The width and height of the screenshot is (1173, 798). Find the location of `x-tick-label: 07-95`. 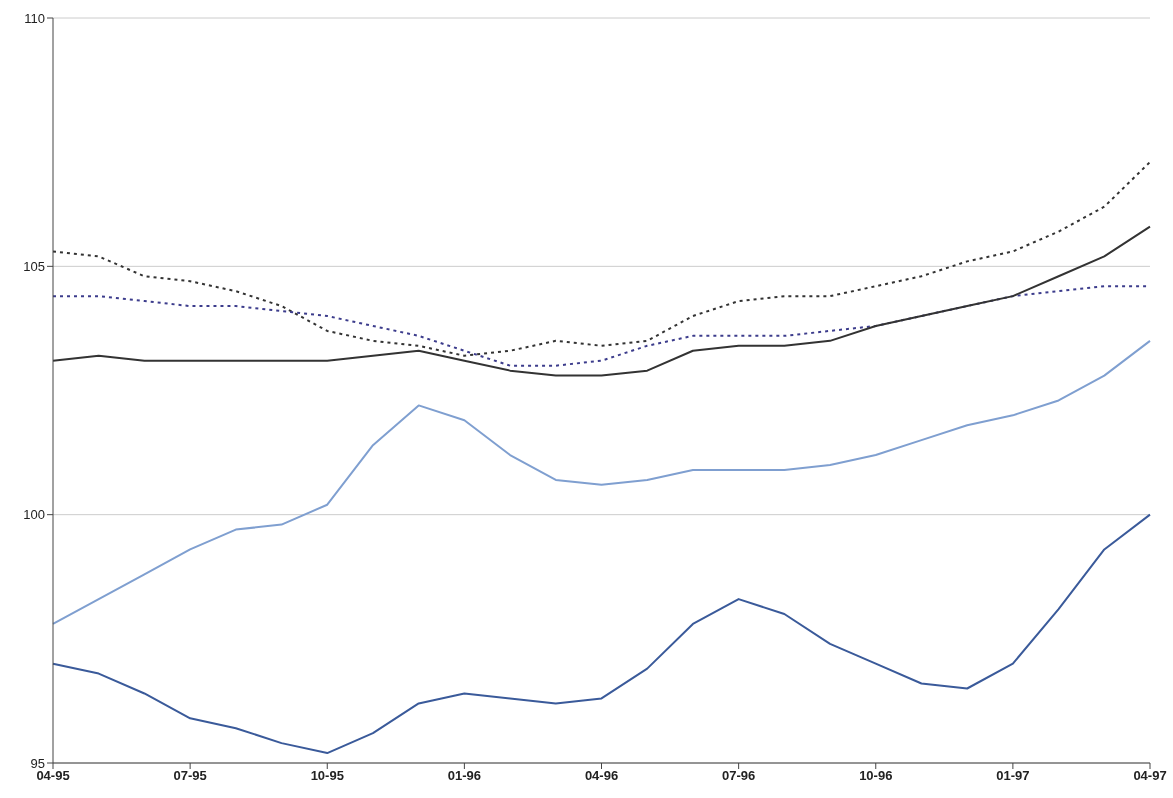

x-tick-label: 07-95 is located at coordinates (190, 776).